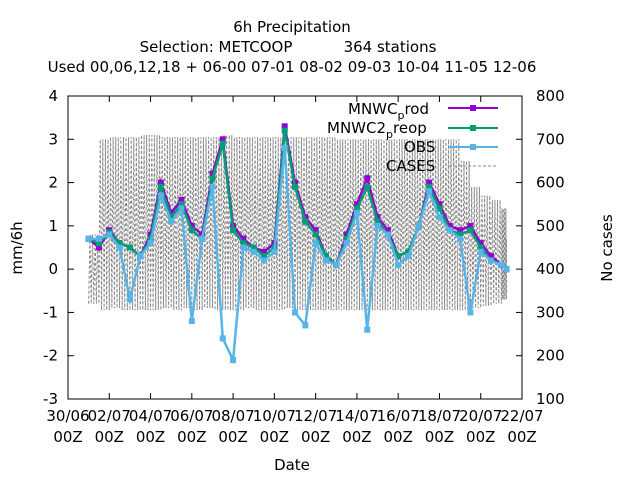  I want to click on legend-label-obs: OBS, so click(419, 147).